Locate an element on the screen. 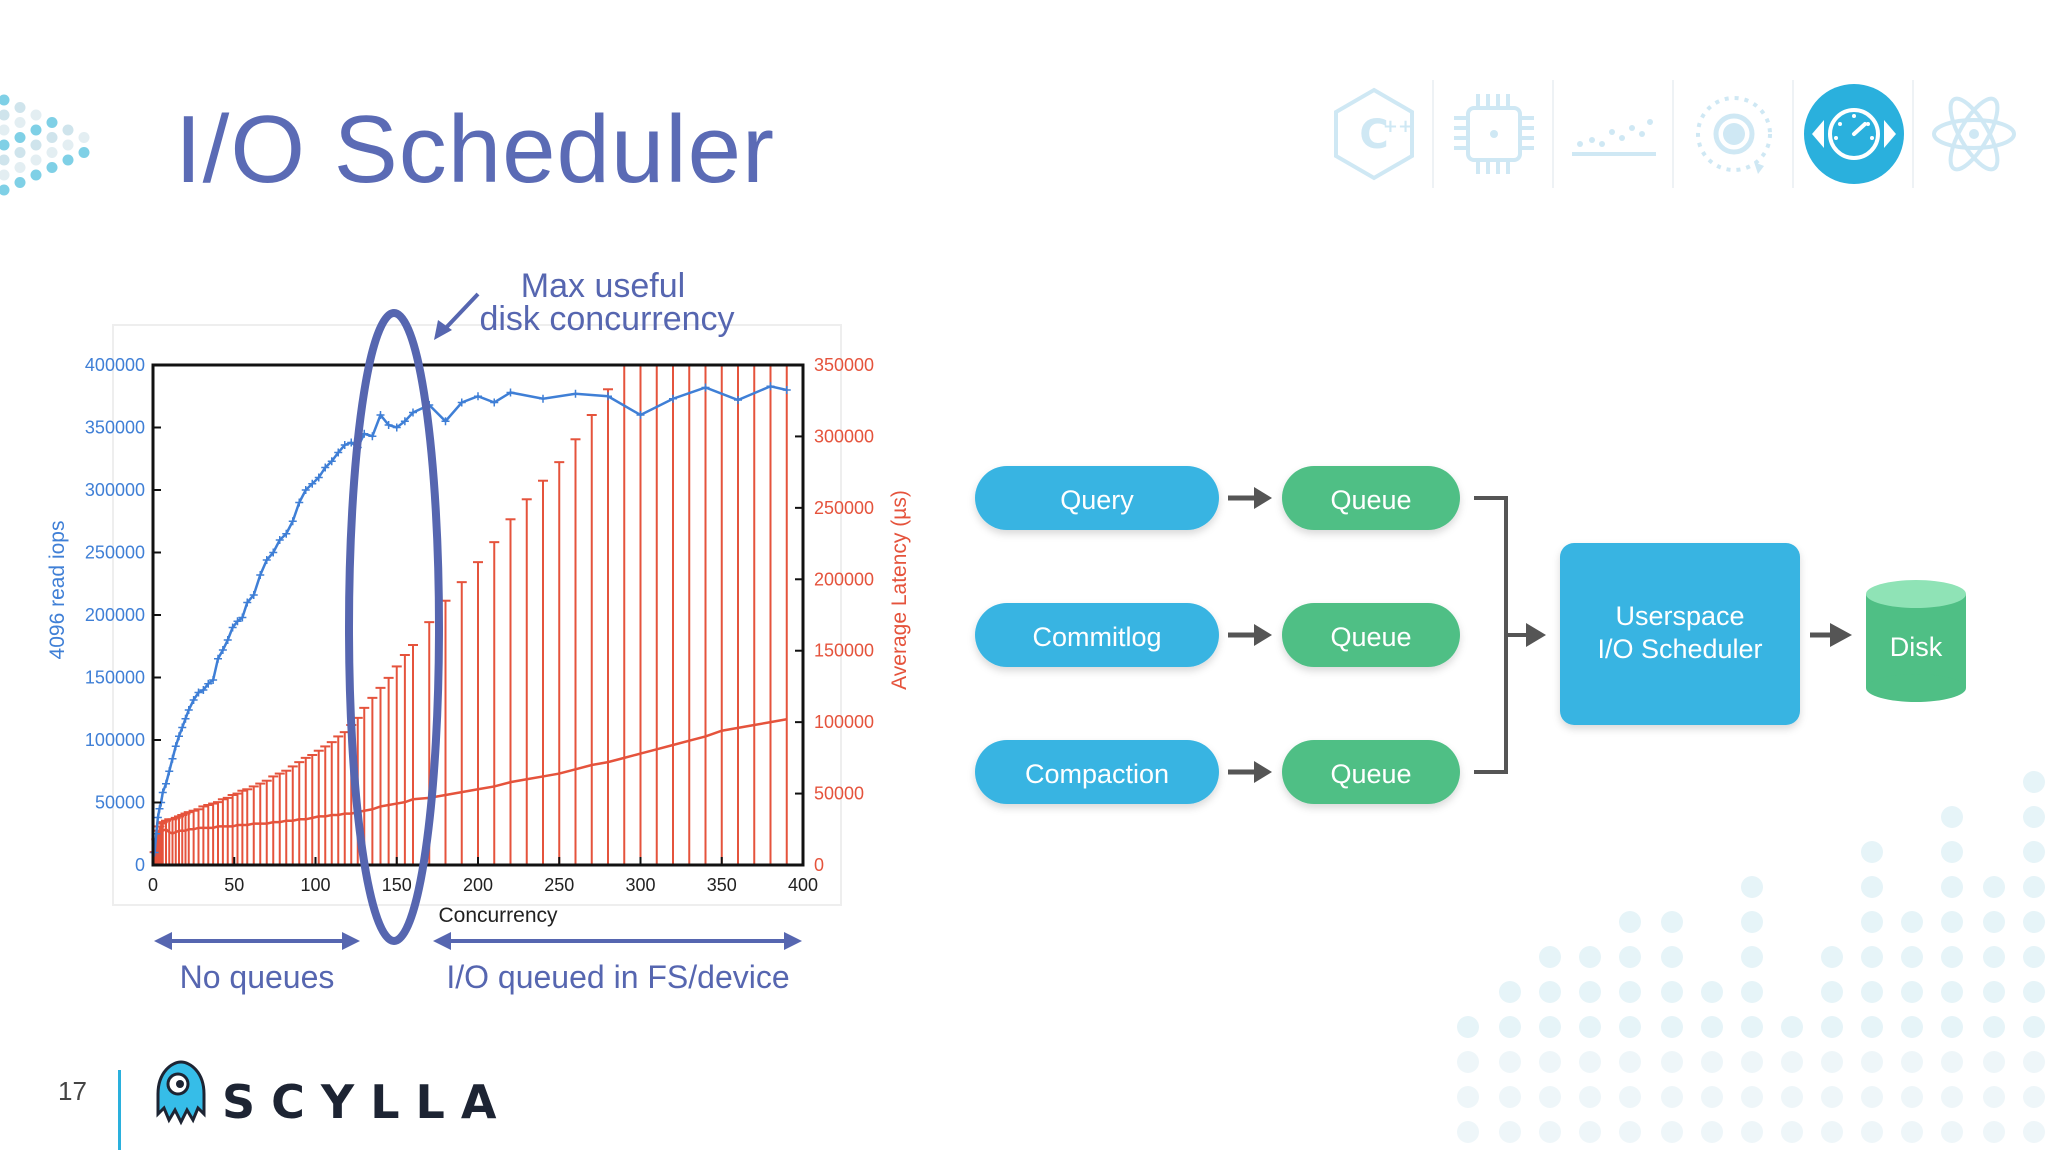  source-compaction: Compaction is located at coordinates (1097, 772).